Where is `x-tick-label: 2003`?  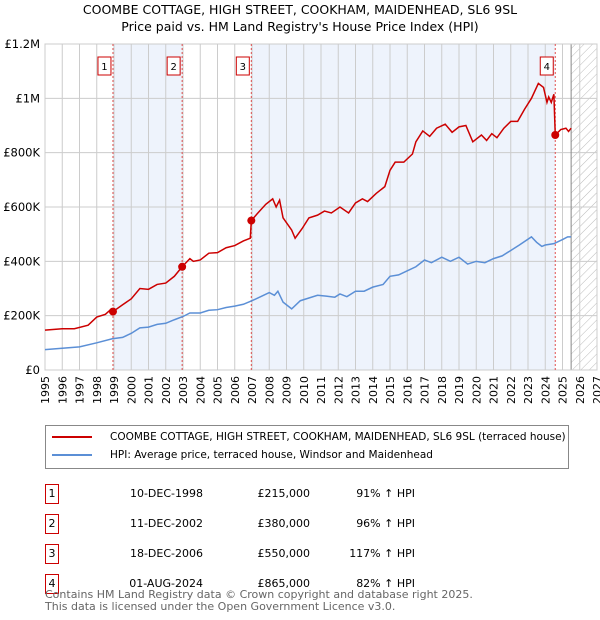 x-tick-label: 2003 is located at coordinates (183, 390).